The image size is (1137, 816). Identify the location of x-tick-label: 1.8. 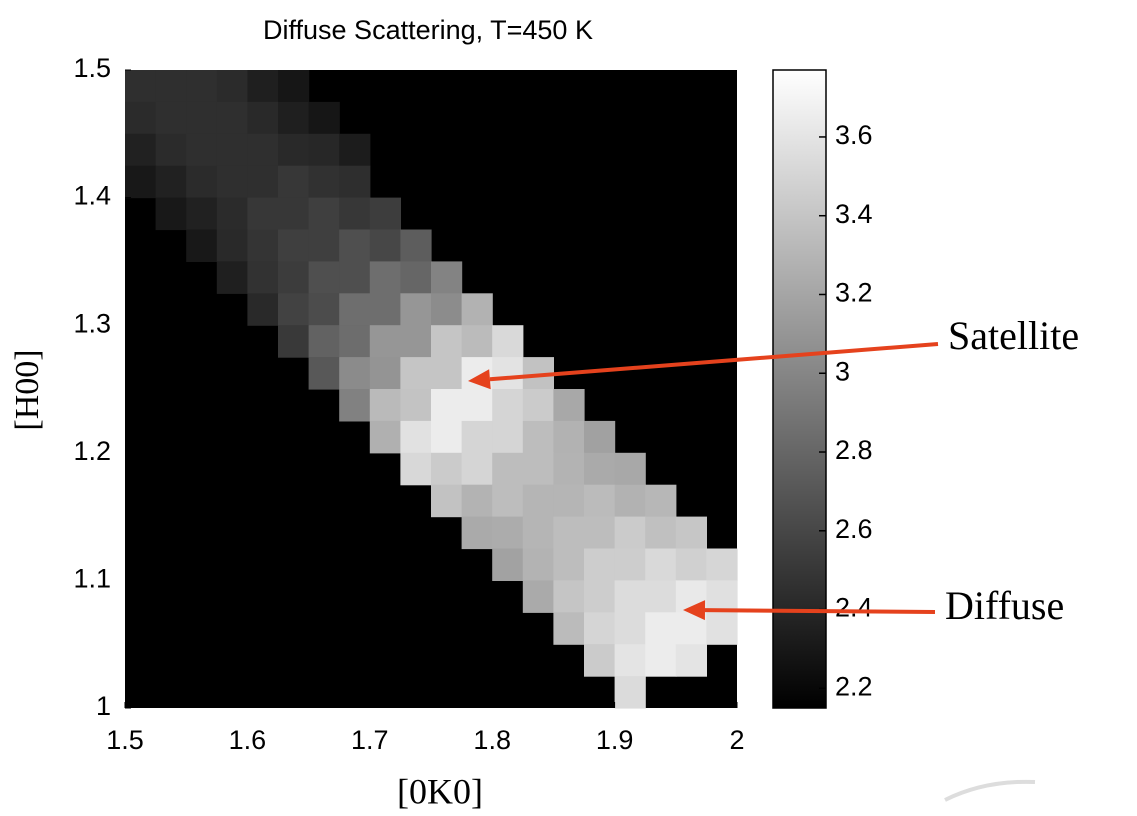
(492, 740).